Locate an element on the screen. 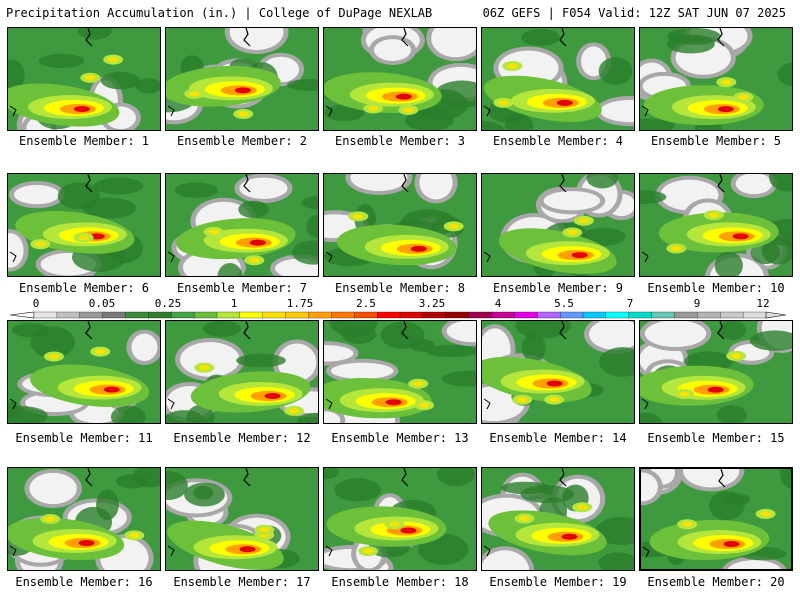 The image size is (800, 600). ensemble-member-label: Ensemble Member: 6 is located at coordinates (84, 288).